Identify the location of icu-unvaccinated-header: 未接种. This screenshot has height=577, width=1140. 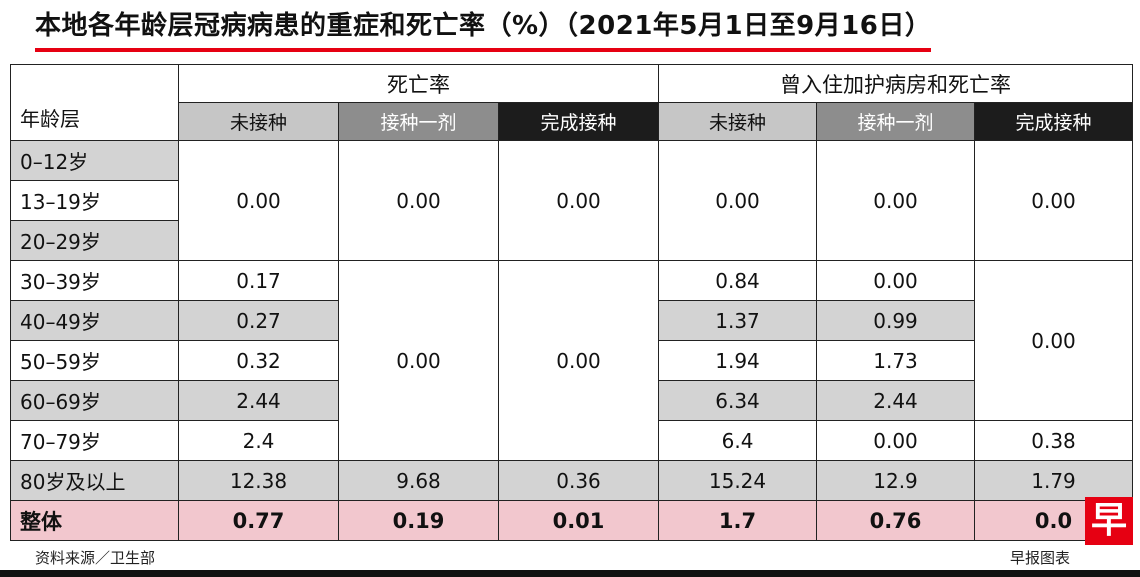
(738, 121).